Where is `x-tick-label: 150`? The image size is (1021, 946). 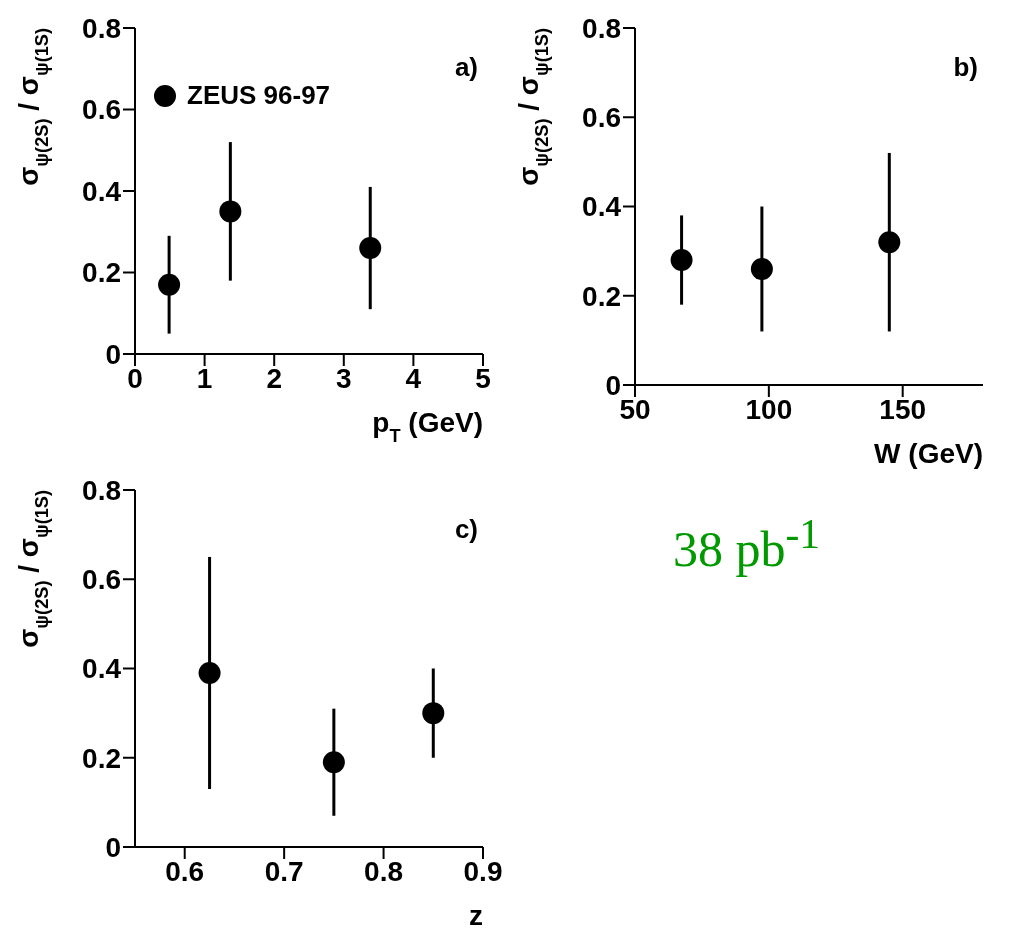 x-tick-label: 150 is located at coordinates (903, 409).